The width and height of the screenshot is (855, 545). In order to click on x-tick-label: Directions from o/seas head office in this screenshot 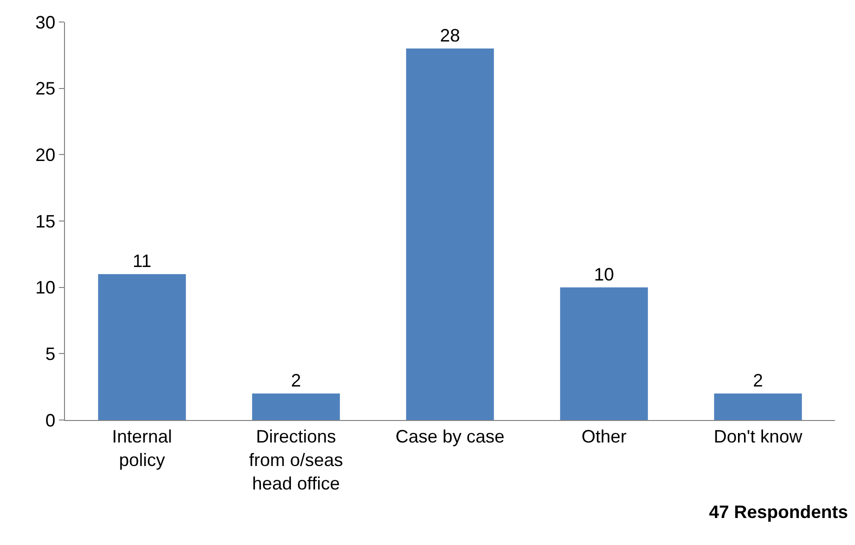, I will do `click(296, 460)`.